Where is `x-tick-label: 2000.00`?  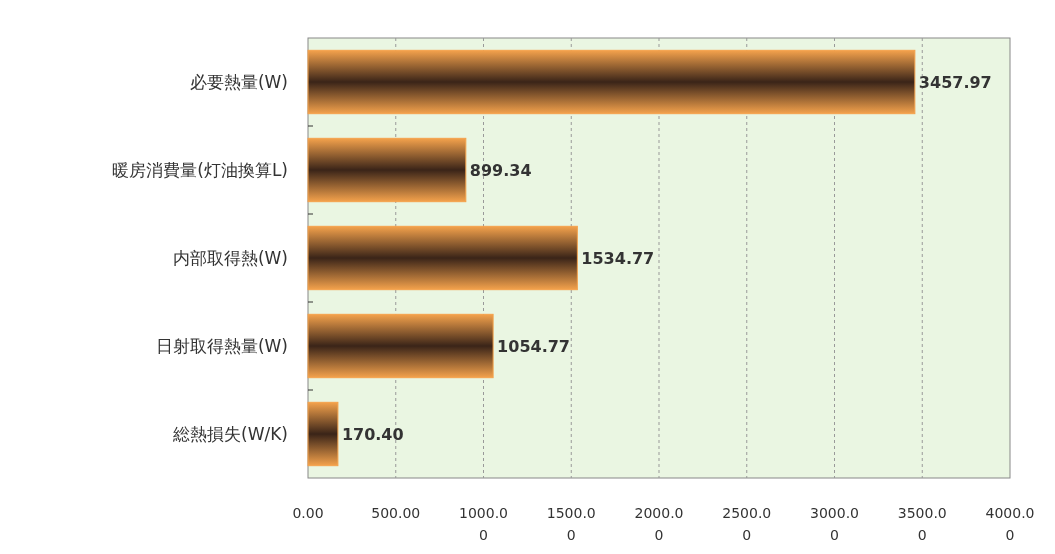
x-tick-label: 2000.00 is located at coordinates (659, 524).